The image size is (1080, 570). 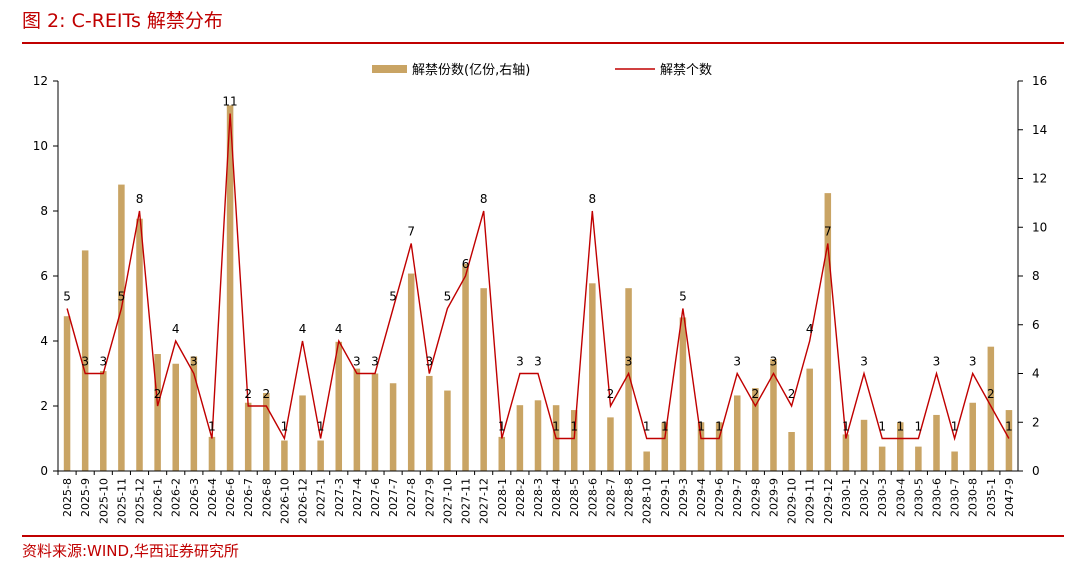 What do you see at coordinates (411, 232) in the screenshot?
I see `line-label-2027-8: 7` at bounding box center [411, 232].